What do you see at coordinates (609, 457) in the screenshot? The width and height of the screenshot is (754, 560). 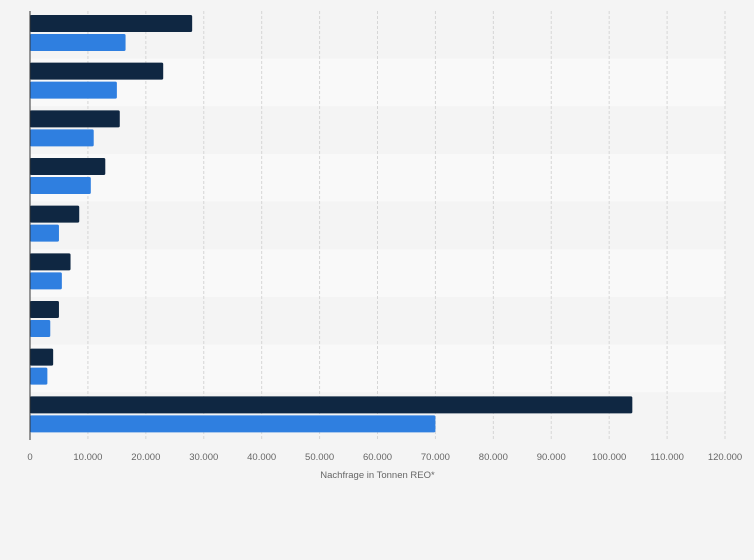 I see `x-tick-label: 100.000` at bounding box center [609, 457].